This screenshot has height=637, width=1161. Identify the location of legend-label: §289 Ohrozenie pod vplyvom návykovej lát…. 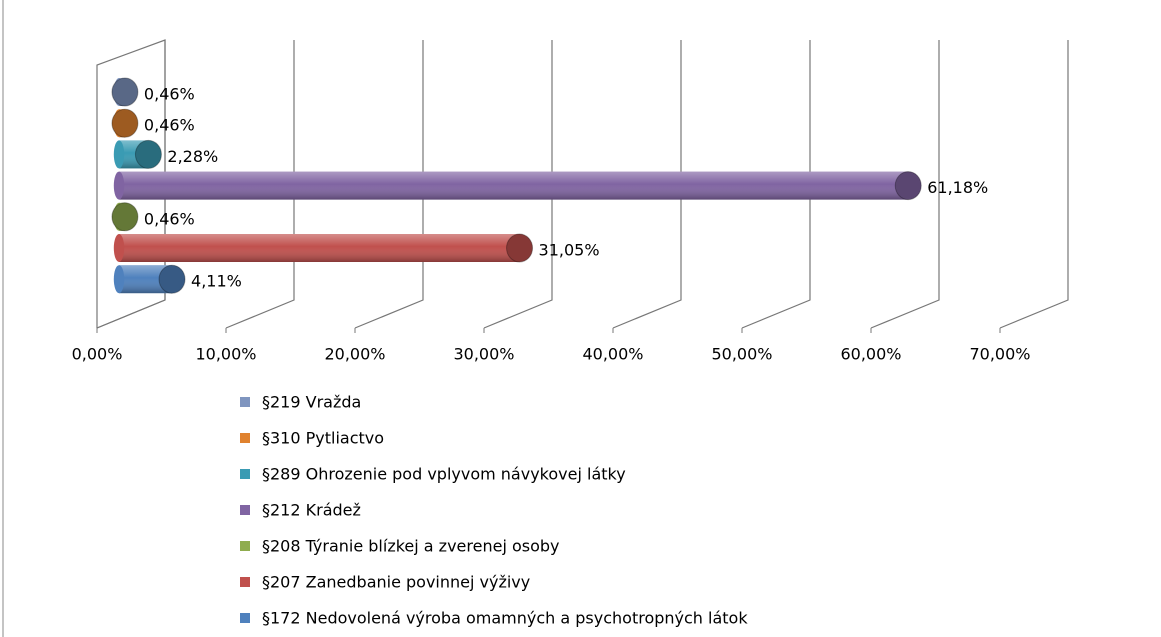
(444, 474).